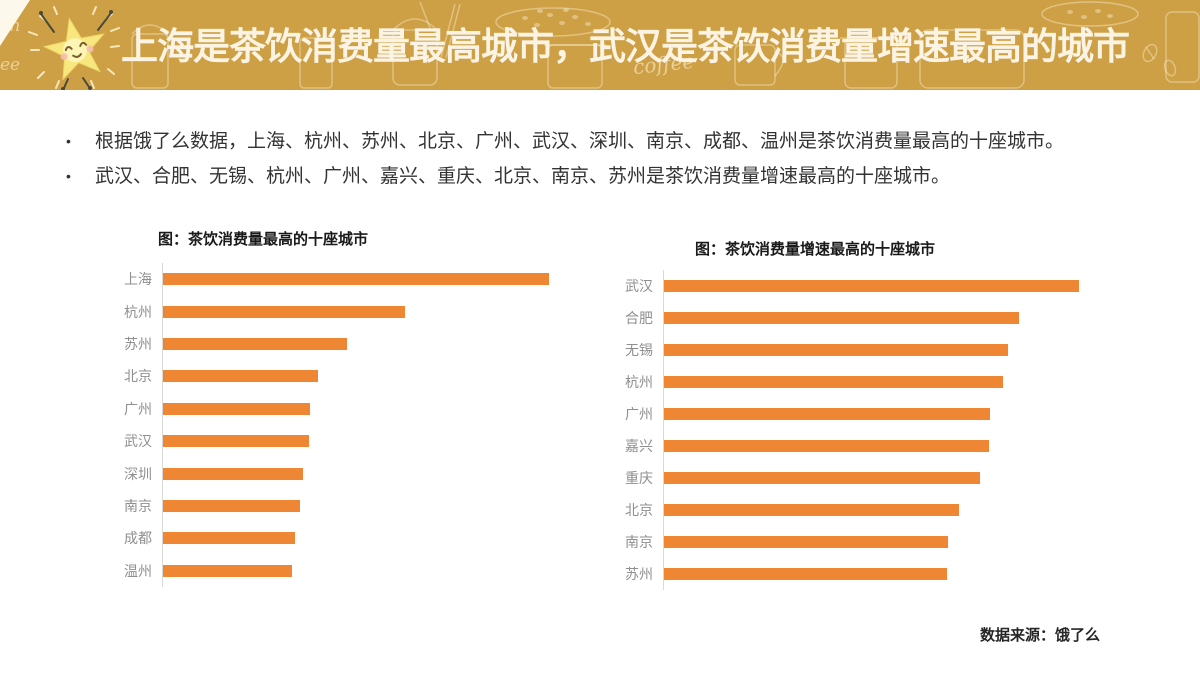  What do you see at coordinates (74, 48) in the screenshot?
I see `star-mascot-icon` at bounding box center [74, 48].